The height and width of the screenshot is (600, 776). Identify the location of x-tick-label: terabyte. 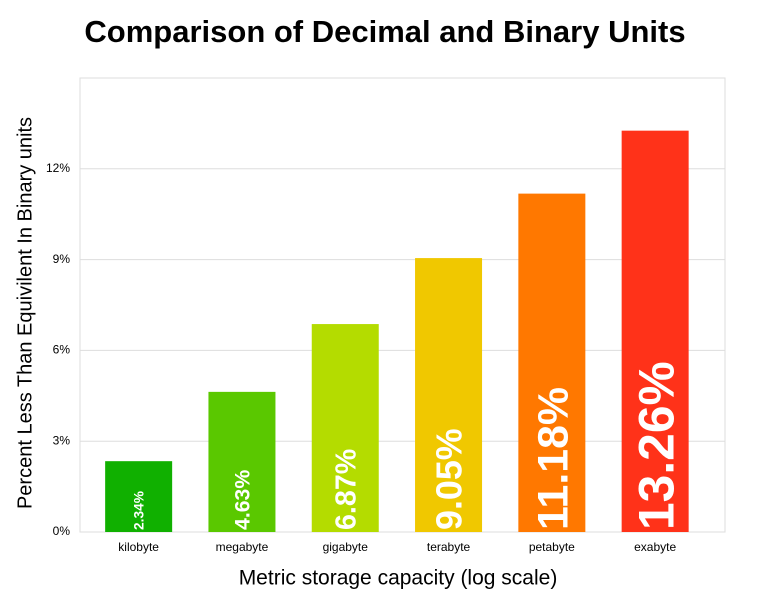
(449, 547).